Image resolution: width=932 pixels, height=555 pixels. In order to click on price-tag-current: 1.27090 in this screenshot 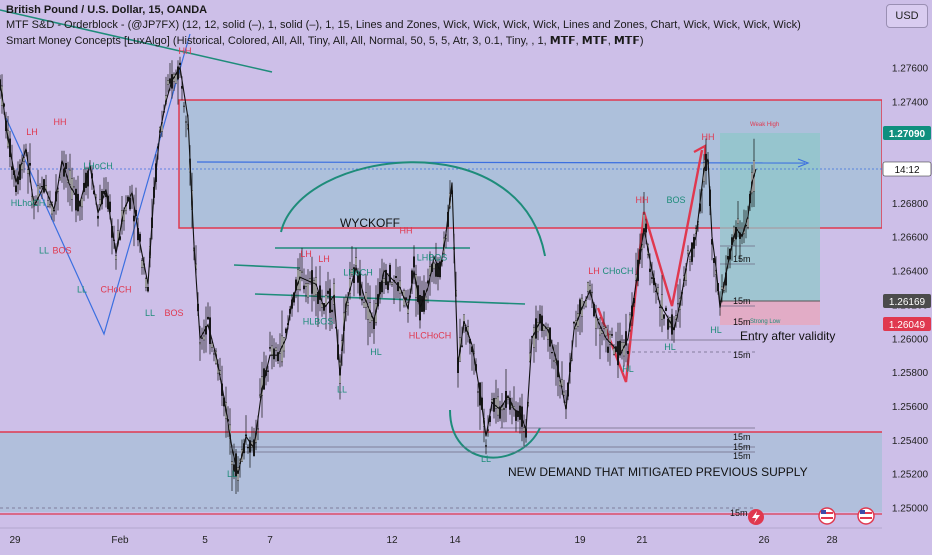, I will do `click(907, 133)`.